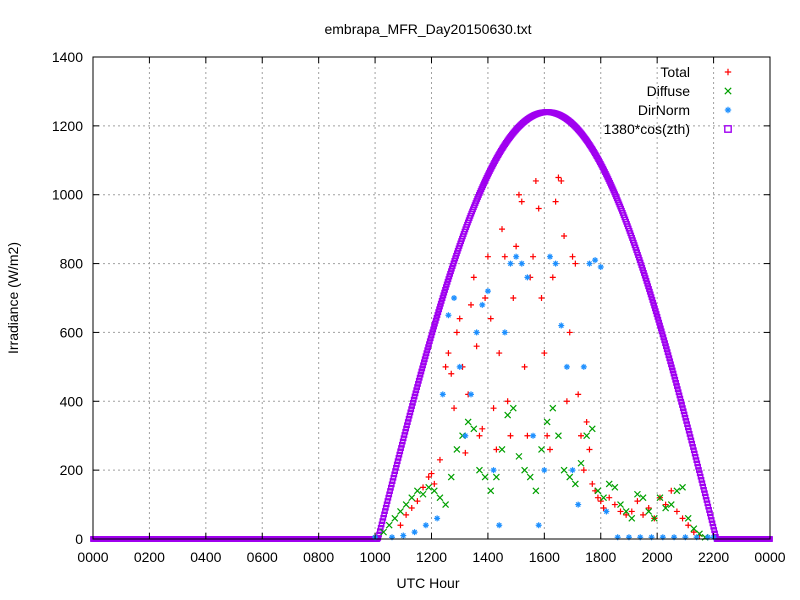 The width and height of the screenshot is (800, 600). I want to click on y-axis-label: Irradiance (W/m2), so click(13, 298).